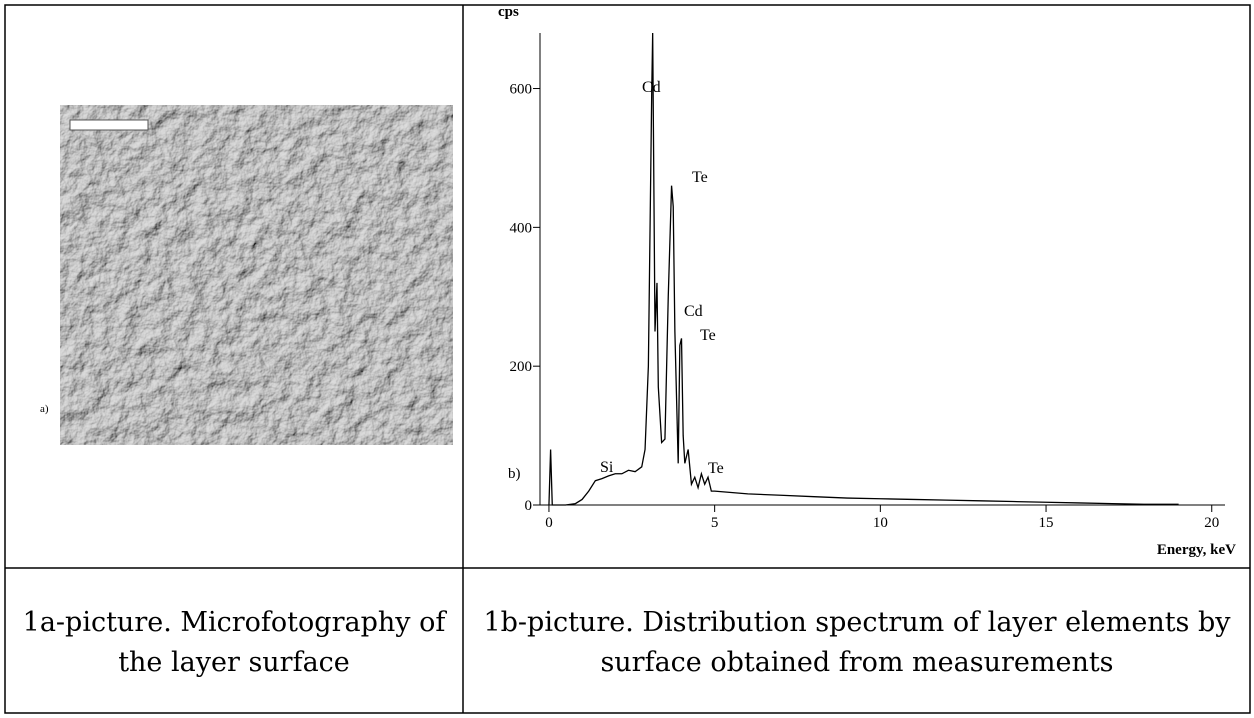  I want to click on x-tick-label: 20, so click(1211, 523).